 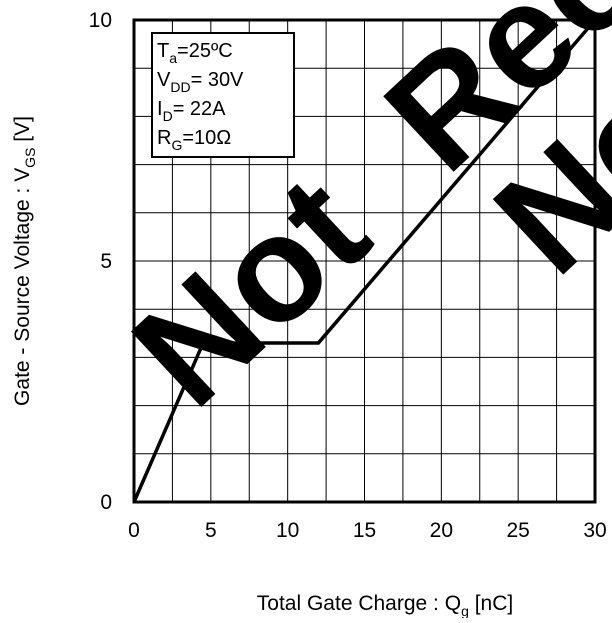 What do you see at coordinates (100, 20) in the screenshot?
I see `y-tick-label: 10` at bounding box center [100, 20].